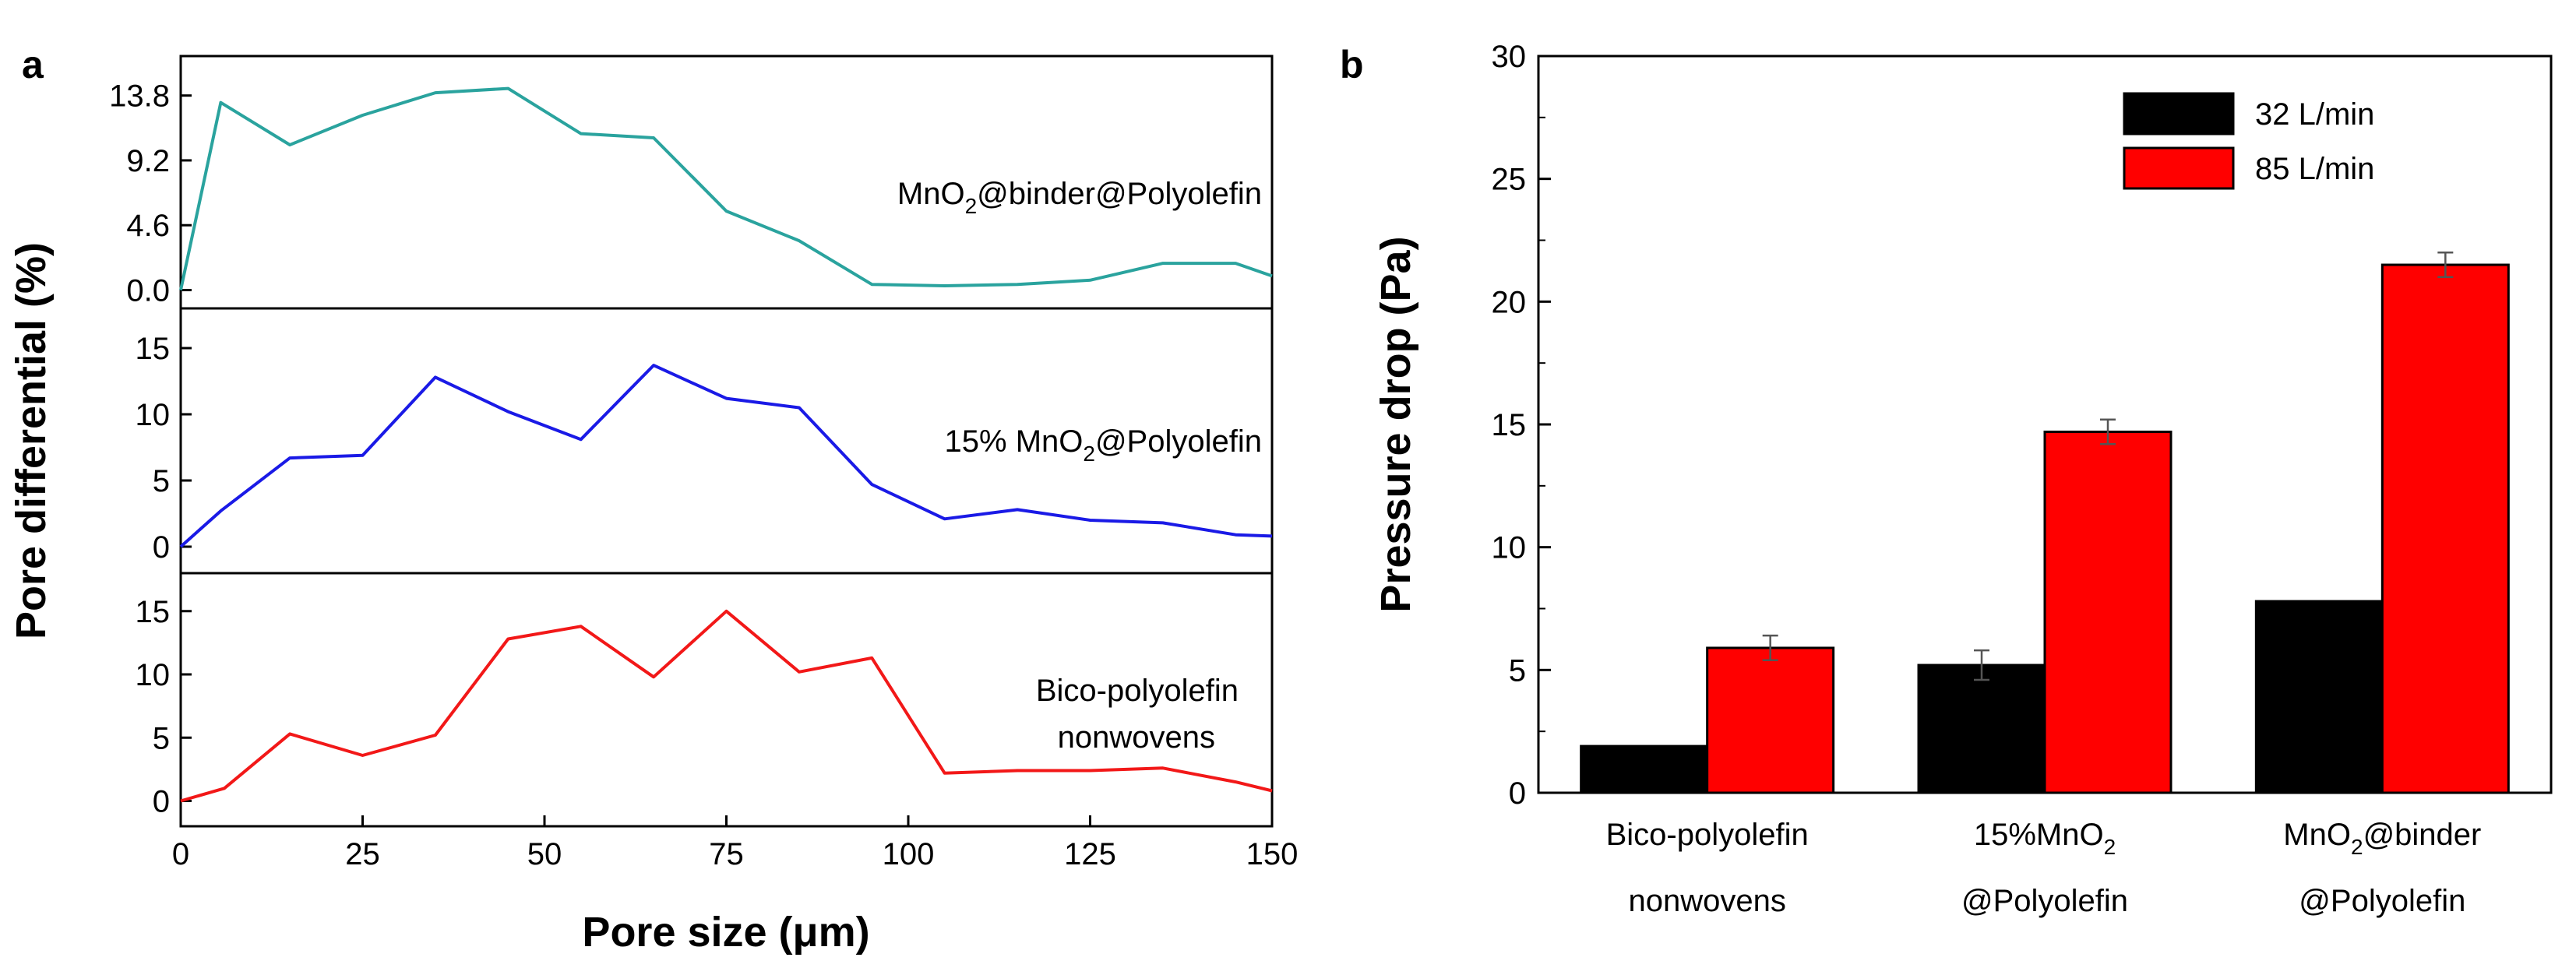  I want to click on series-label: 15% MnO2@Polyolefin, so click(1103, 445).